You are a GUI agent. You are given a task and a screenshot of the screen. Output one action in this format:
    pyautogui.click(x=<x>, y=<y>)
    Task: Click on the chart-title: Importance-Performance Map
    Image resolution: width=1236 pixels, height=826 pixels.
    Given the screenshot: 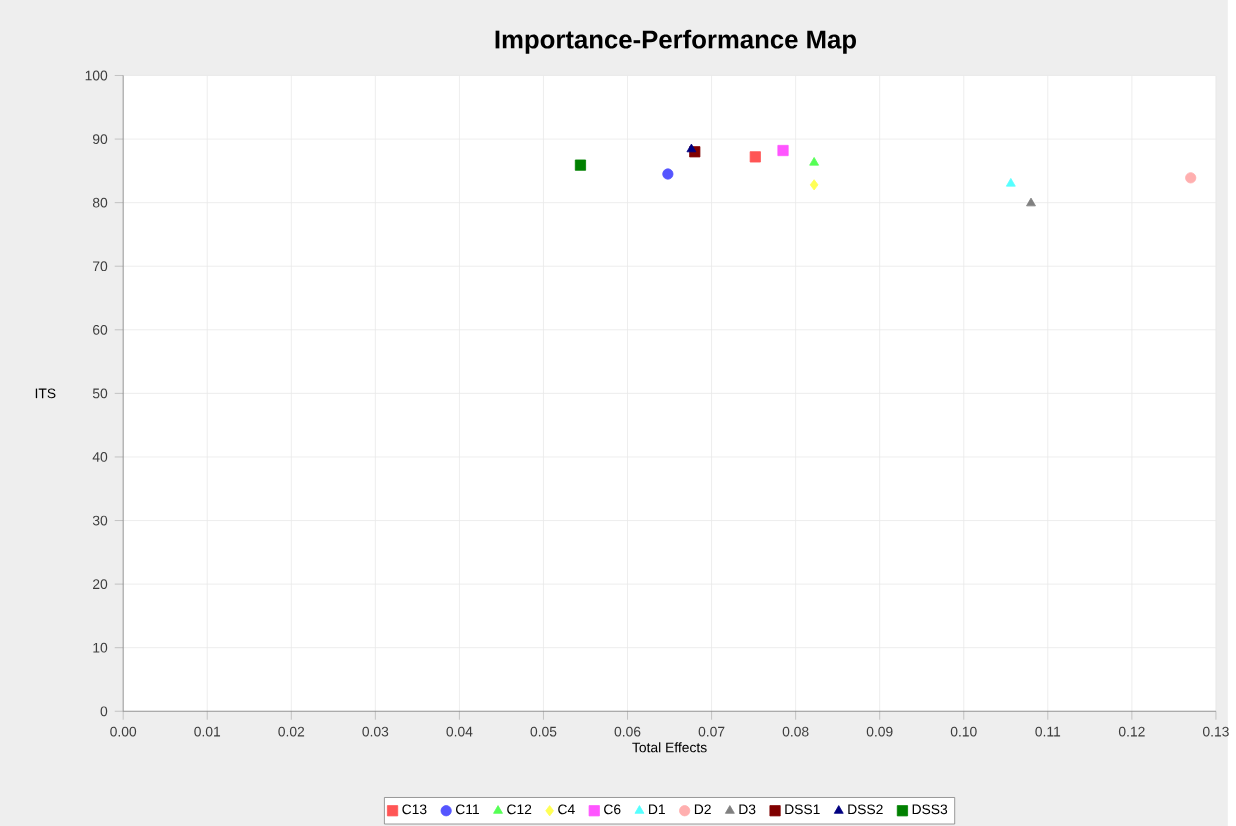 What is the action you would take?
    pyautogui.click(x=675, y=41)
    